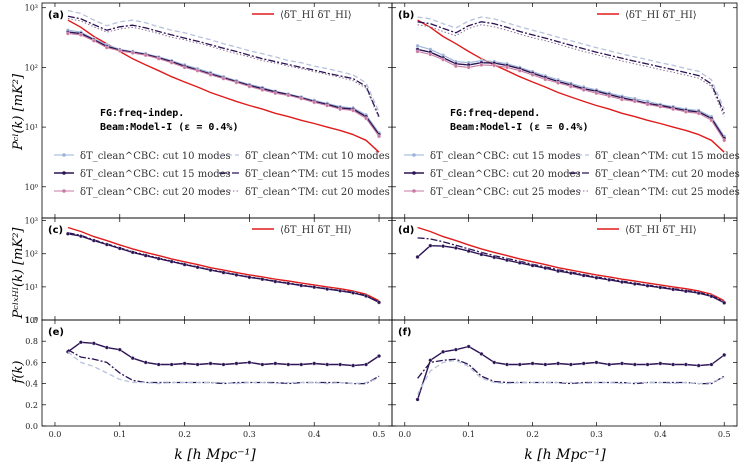  I want to click on xlabel-left: k [h Mpc⁻¹], so click(215, 455).